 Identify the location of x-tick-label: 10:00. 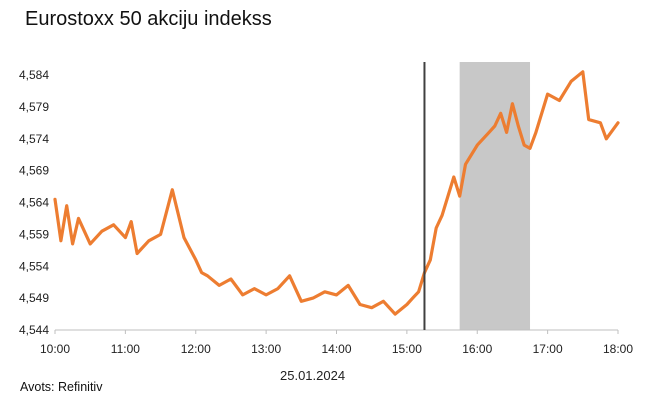
(55, 349).